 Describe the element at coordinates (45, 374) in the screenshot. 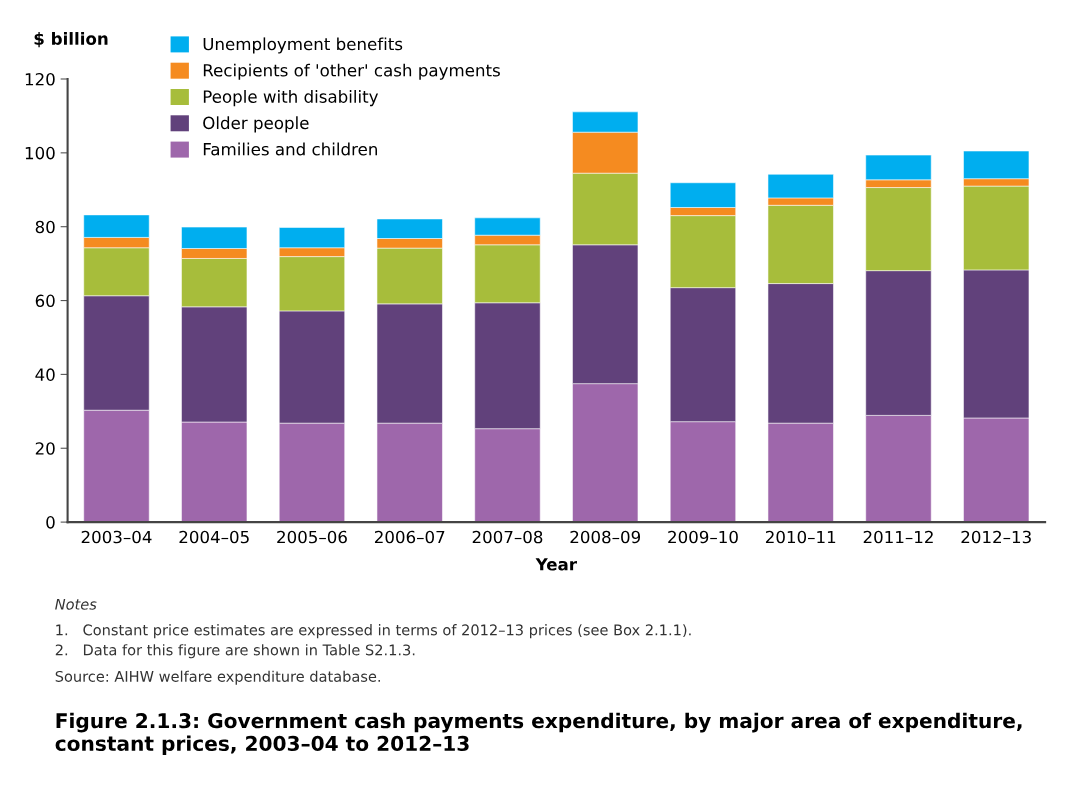

I see `y-tick-label: 40` at that location.